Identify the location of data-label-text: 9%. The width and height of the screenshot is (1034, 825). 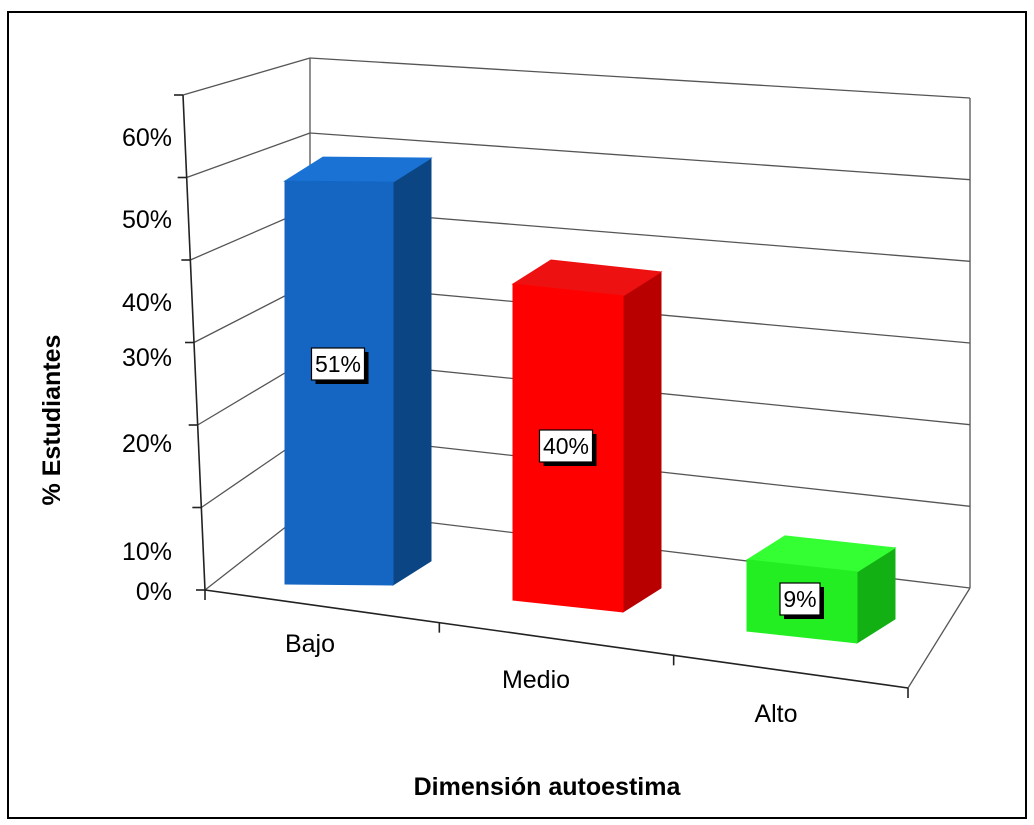
(799, 599).